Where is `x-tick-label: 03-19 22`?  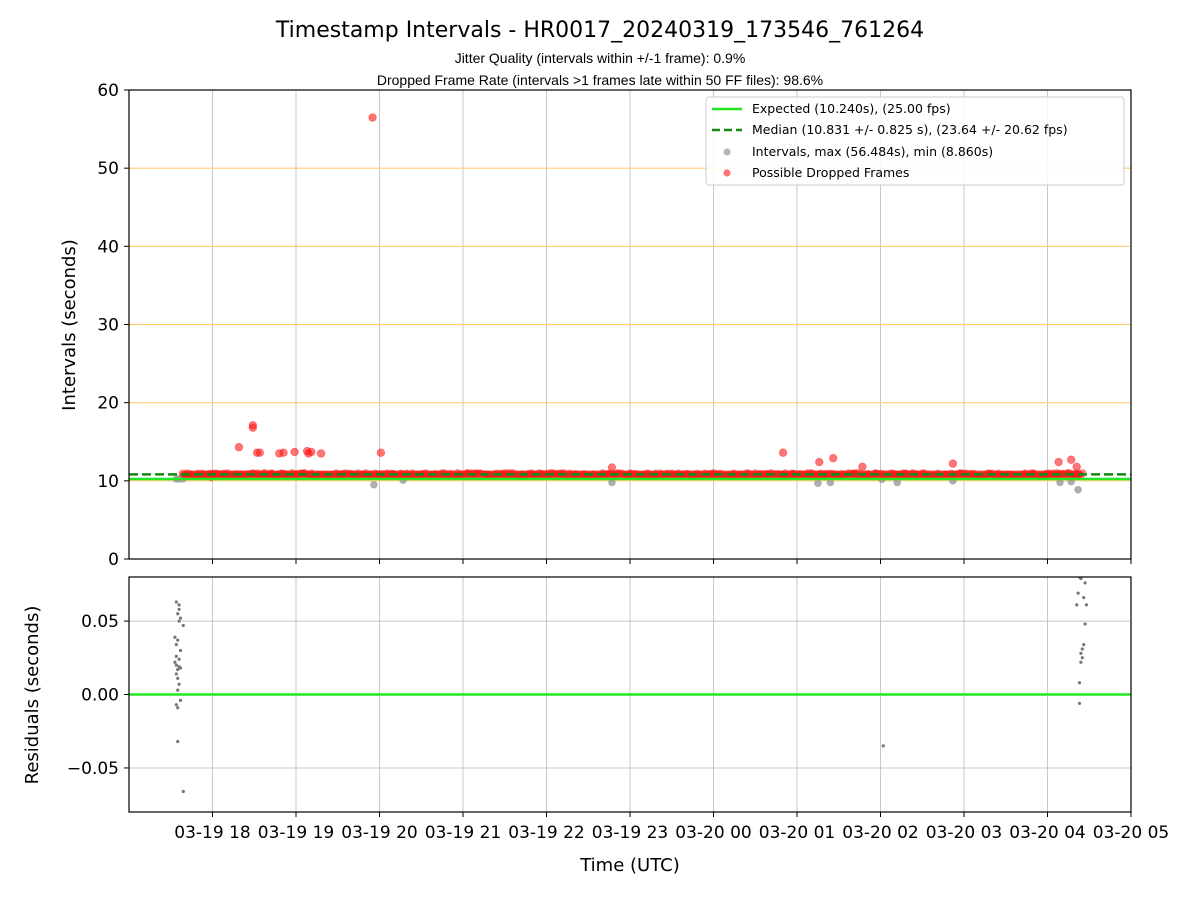
x-tick-label: 03-19 22 is located at coordinates (546, 833).